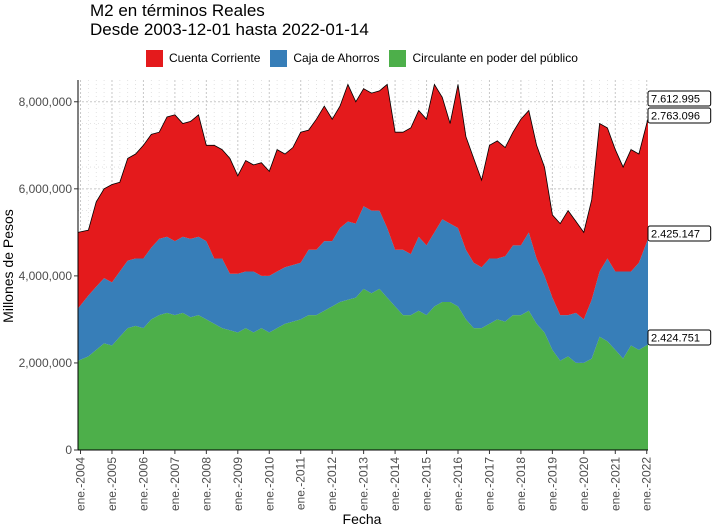  I want to click on legend-item-circulante: Circulante en poder del público, so click(483, 58).